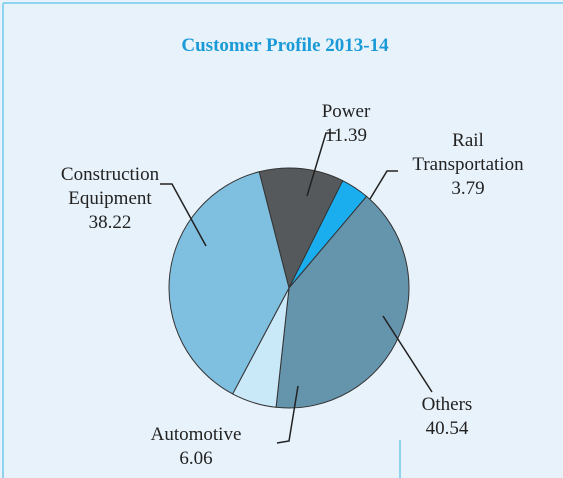 This screenshot has height=478, width=563. I want to click on slice-value: 11.39, so click(346, 135).